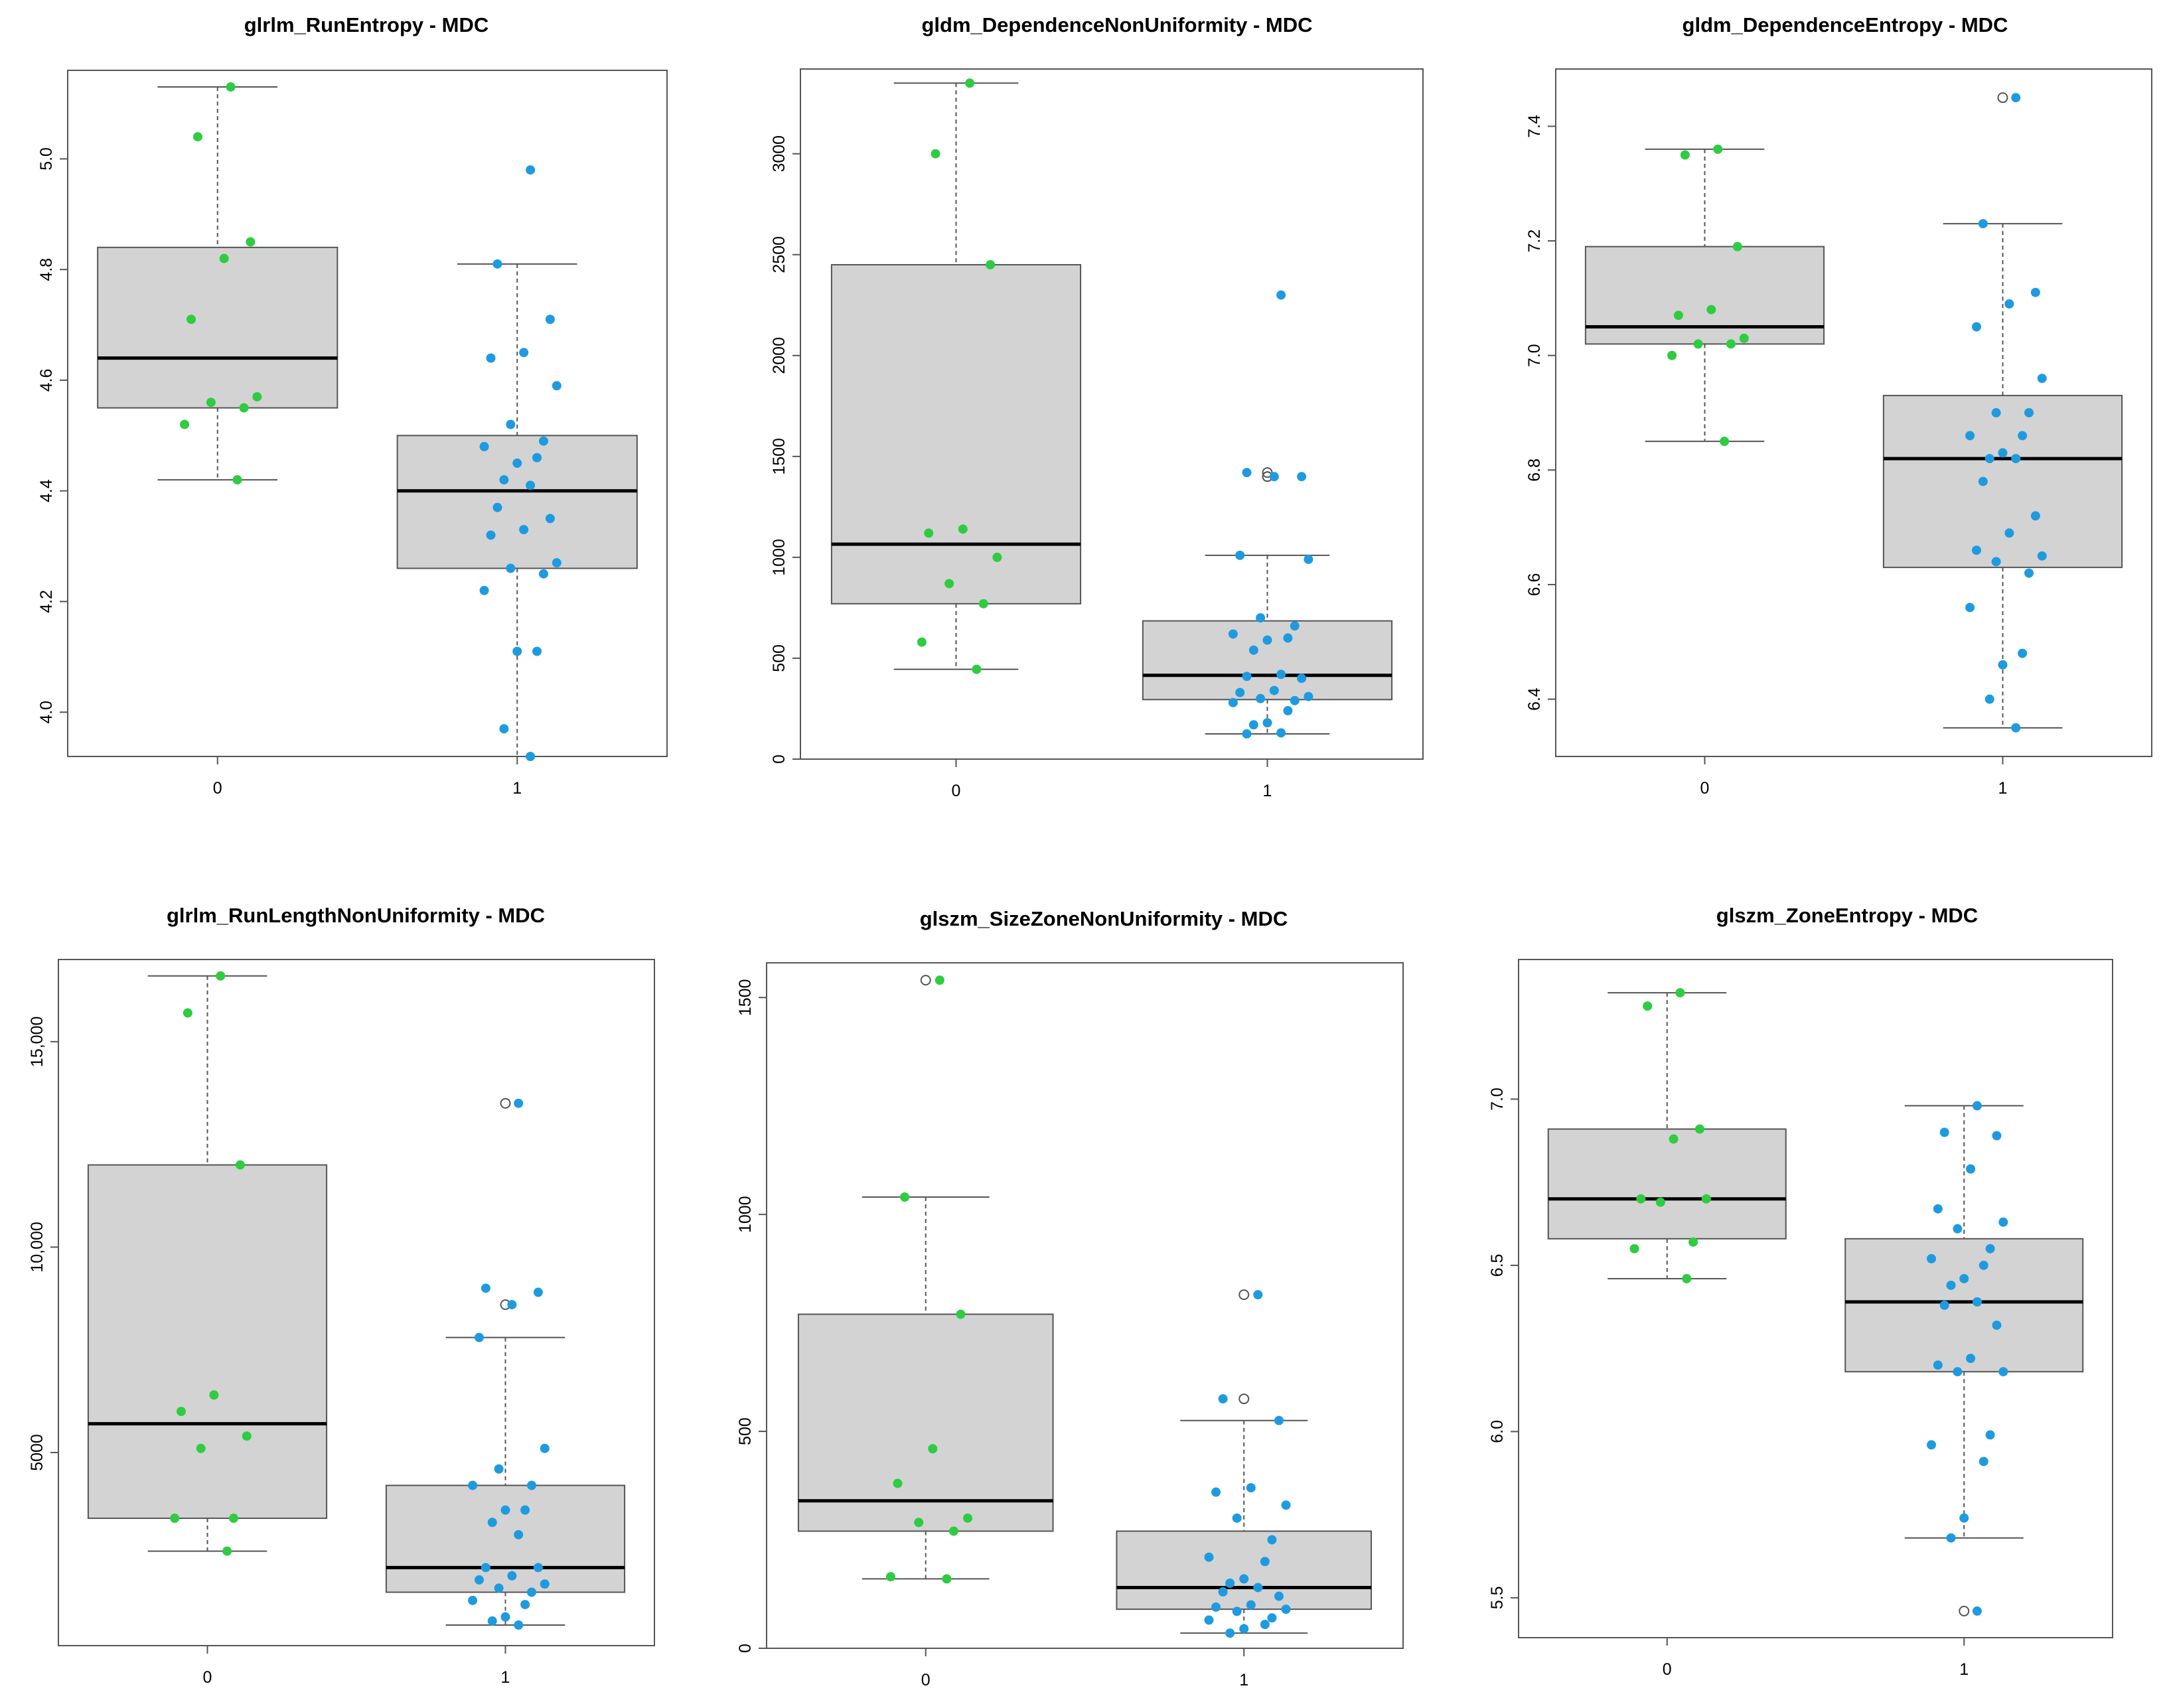 The image size is (2167, 1708). Describe the element at coordinates (745, 1214) in the screenshot. I see `y-tick-label: 1000` at that location.